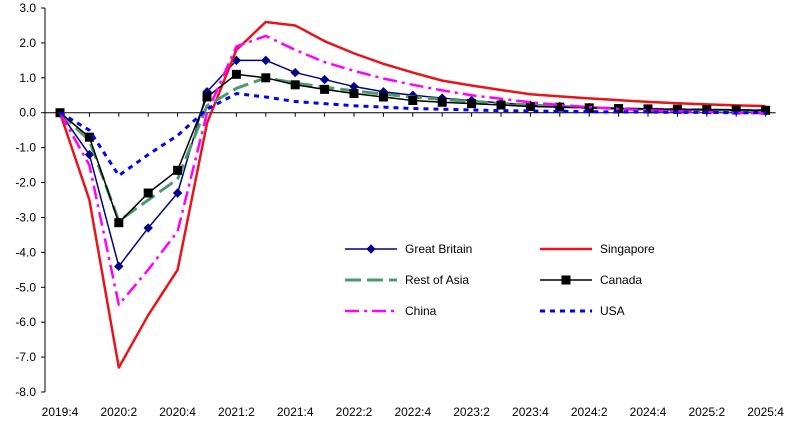 This screenshot has width=800, height=432. I want to click on x-tick-label: 2019:4, so click(60, 412).